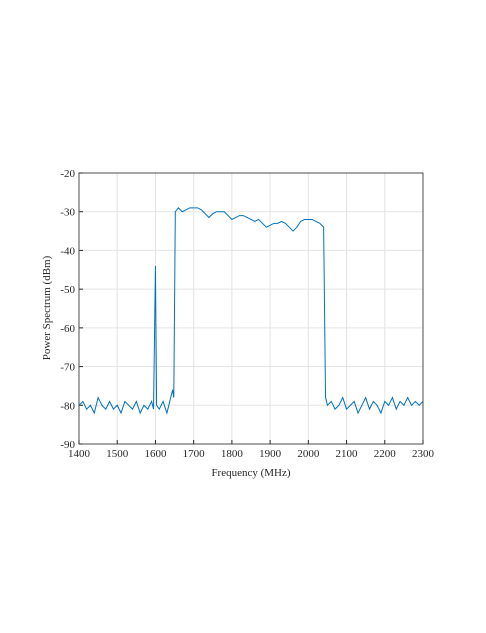 The width and height of the screenshot is (486, 633). Describe the element at coordinates (347, 454) in the screenshot. I see `x-tick-label: 2100` at that location.